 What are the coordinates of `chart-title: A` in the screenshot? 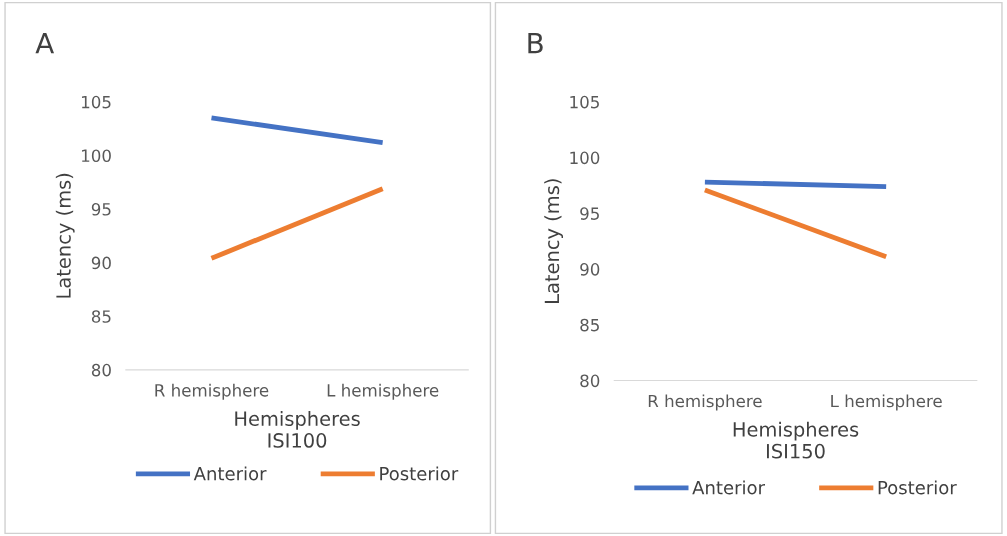 It's located at (45, 43).